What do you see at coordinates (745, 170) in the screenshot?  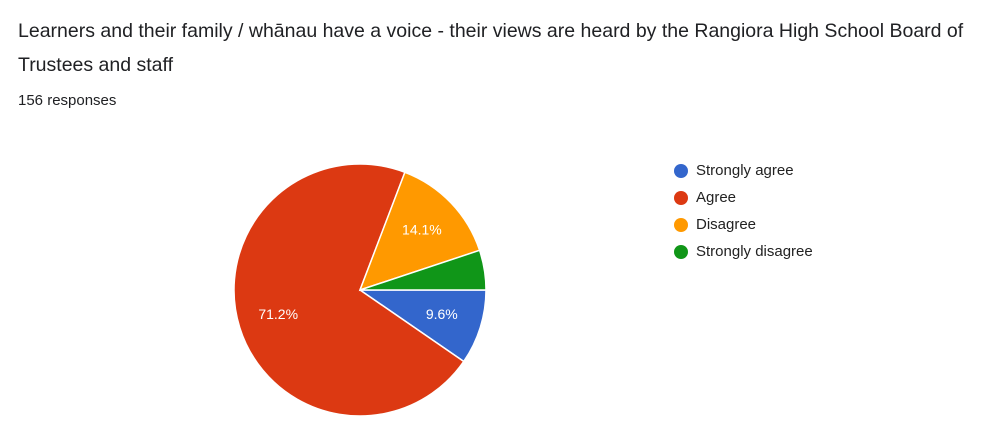 I see `legend-label: Strongly agree` at bounding box center [745, 170].